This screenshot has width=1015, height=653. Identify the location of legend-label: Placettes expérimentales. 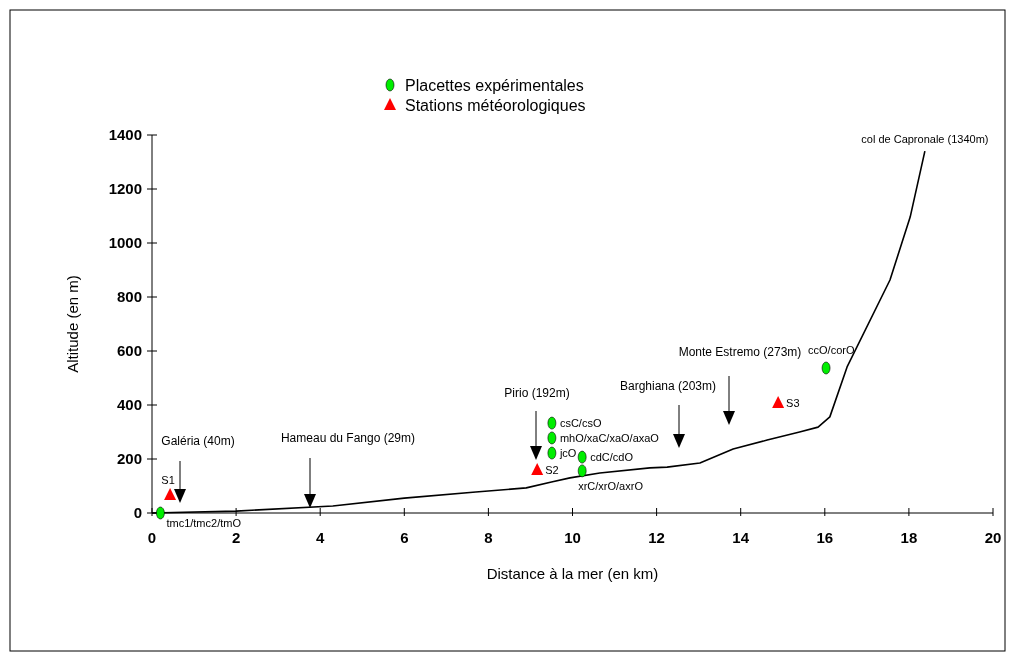
(494, 85).